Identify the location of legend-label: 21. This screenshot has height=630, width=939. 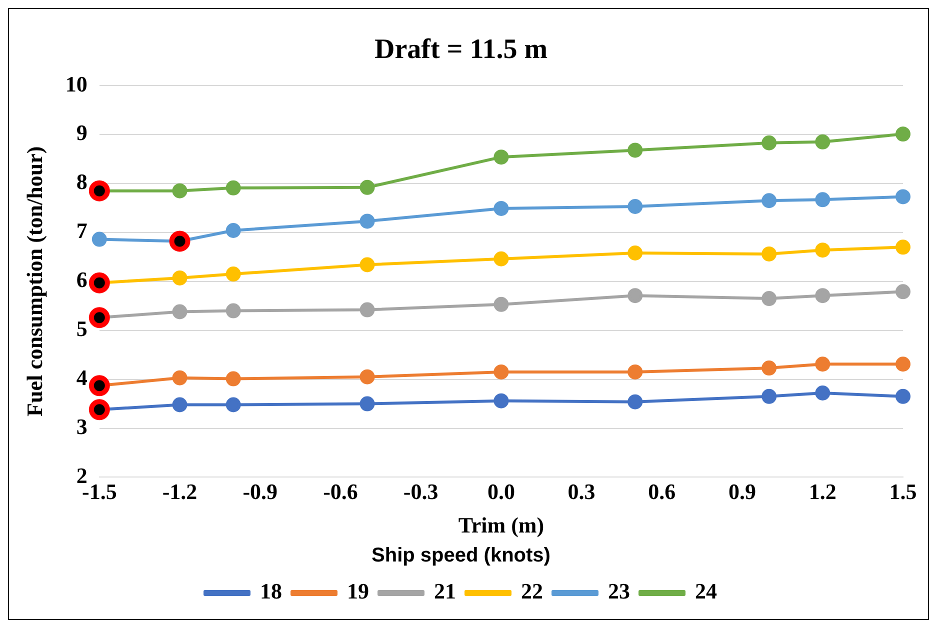
(445, 591).